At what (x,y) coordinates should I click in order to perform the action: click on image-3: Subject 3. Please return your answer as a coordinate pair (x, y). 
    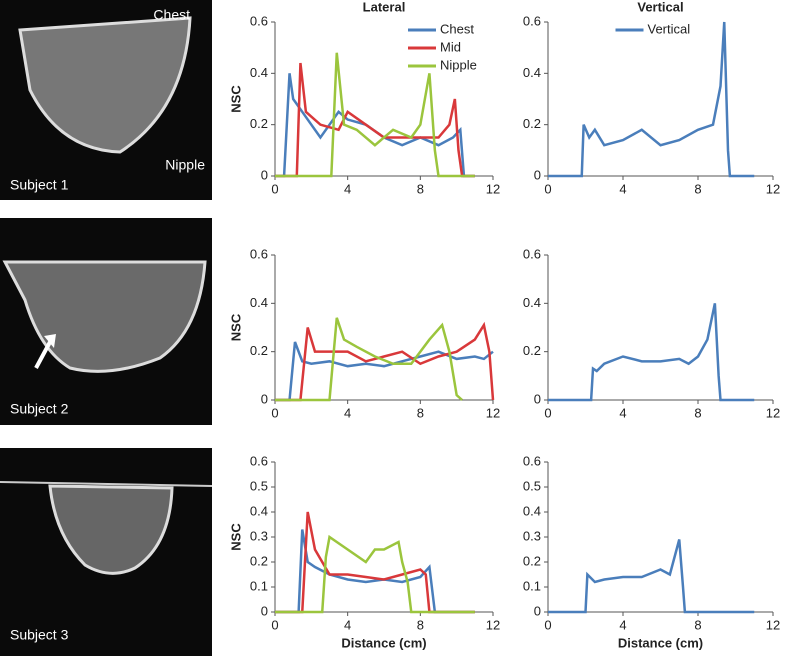
    Looking at the image, I should click on (106, 552).